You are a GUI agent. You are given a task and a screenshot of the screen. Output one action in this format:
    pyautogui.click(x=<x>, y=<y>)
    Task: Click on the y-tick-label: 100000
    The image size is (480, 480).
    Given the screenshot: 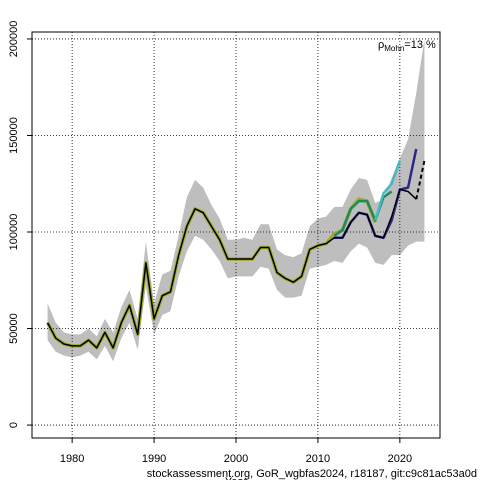 What is the action you would take?
    pyautogui.click(x=14, y=232)
    